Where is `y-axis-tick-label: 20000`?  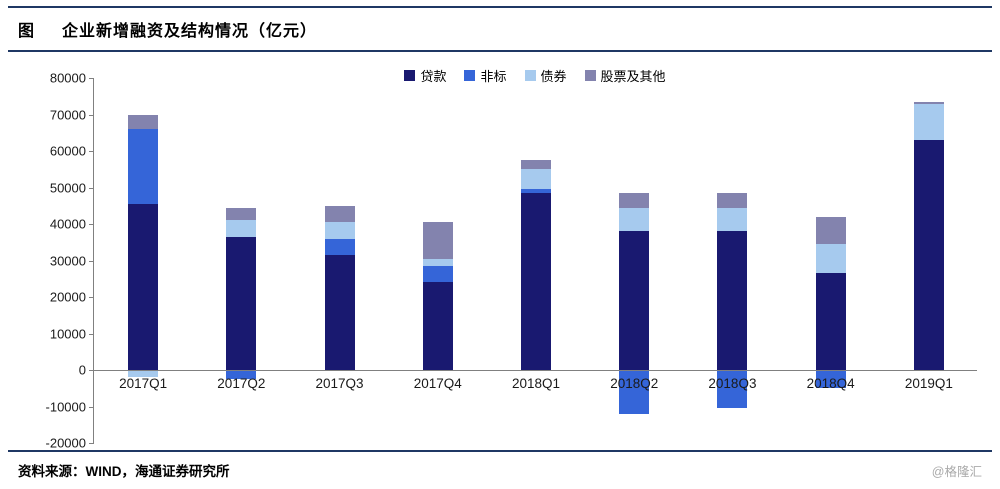 y-axis-tick-label: 20000 is located at coordinates (67, 297).